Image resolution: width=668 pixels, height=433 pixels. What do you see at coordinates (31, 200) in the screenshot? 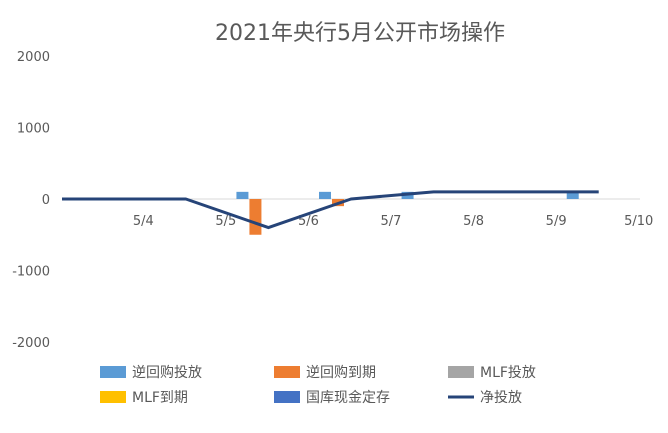
I see `y-axis: 2000 1000 0 -1000 -2000` at bounding box center [31, 200].